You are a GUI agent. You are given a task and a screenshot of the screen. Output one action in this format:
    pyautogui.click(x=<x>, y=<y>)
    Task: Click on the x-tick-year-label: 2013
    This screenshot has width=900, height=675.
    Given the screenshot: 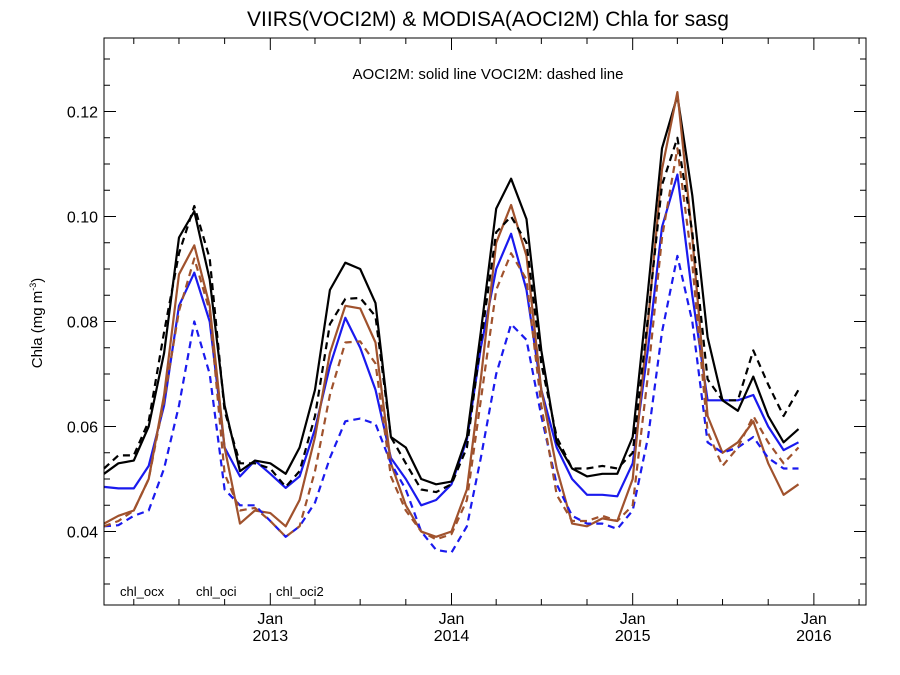 What is the action you would take?
    pyautogui.click(x=271, y=636)
    